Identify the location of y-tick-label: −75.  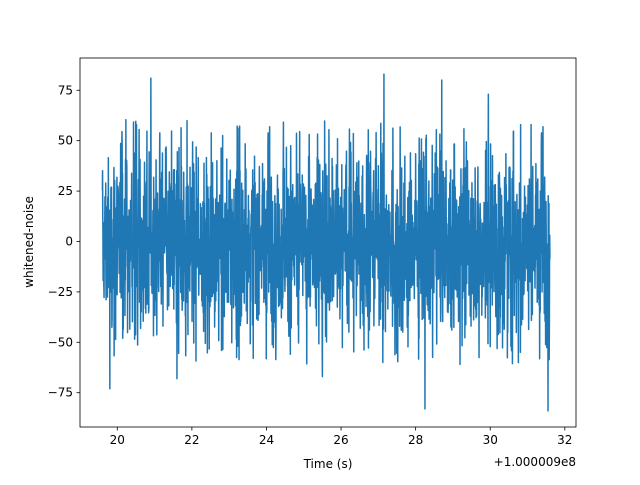
(60, 393).